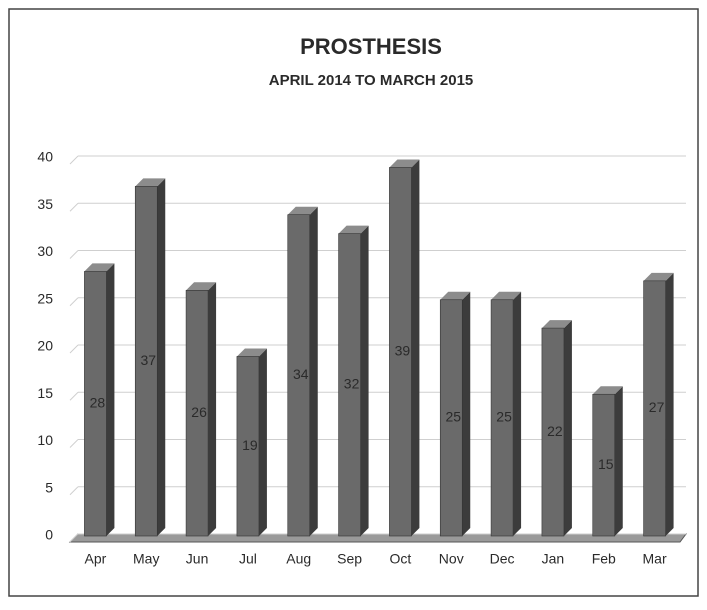 Image resolution: width=707 pixels, height=610 pixels. What do you see at coordinates (45, 393) in the screenshot?
I see `y-tick-label: 15` at bounding box center [45, 393].